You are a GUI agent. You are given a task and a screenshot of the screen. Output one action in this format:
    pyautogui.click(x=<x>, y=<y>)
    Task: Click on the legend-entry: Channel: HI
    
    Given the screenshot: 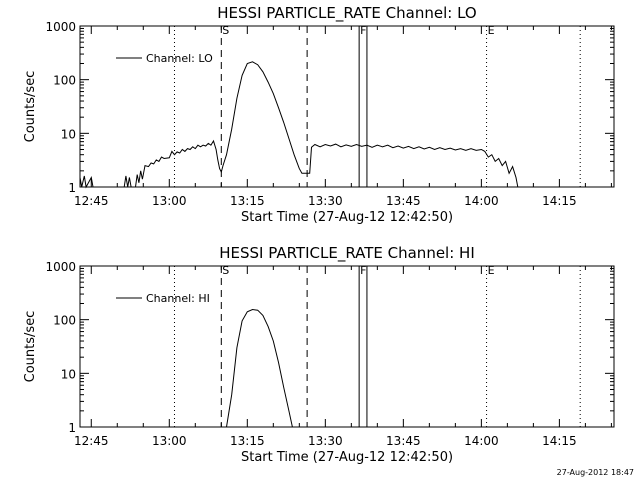 What is the action you would take?
    pyautogui.click(x=178, y=298)
    